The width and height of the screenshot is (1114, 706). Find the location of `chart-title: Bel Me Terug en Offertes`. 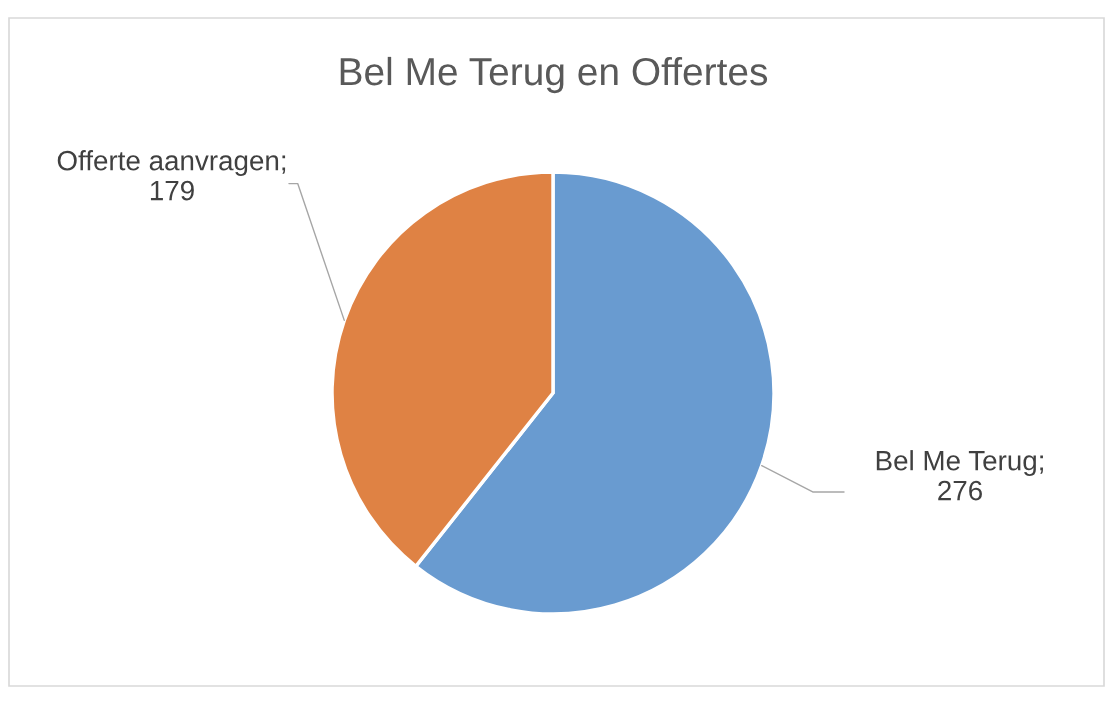

chart-title: Bel Me Terug en Offertes is located at coordinates (554, 75).